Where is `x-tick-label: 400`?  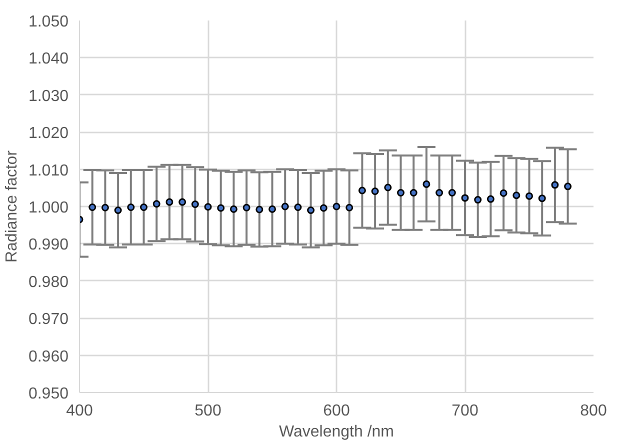 x-tick-label: 400 is located at coordinates (79, 411).